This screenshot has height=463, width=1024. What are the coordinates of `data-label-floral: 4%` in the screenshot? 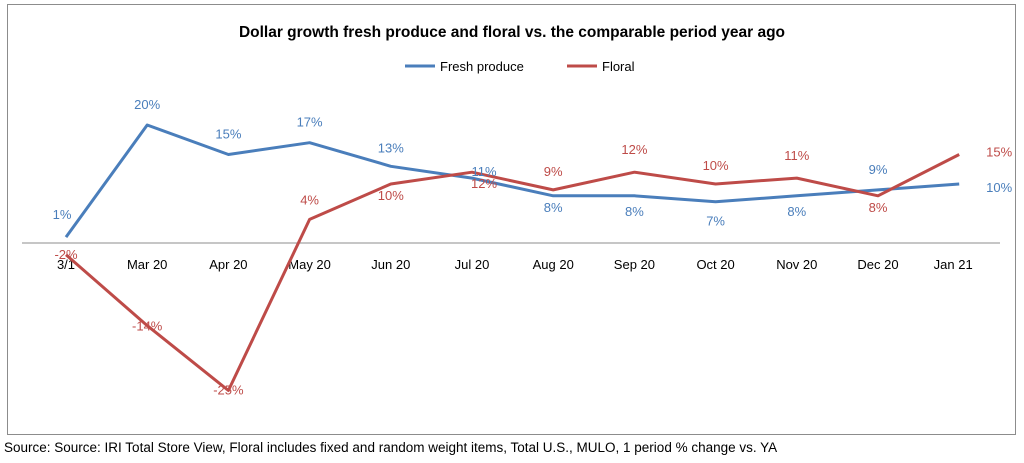 It's located at (309, 199).